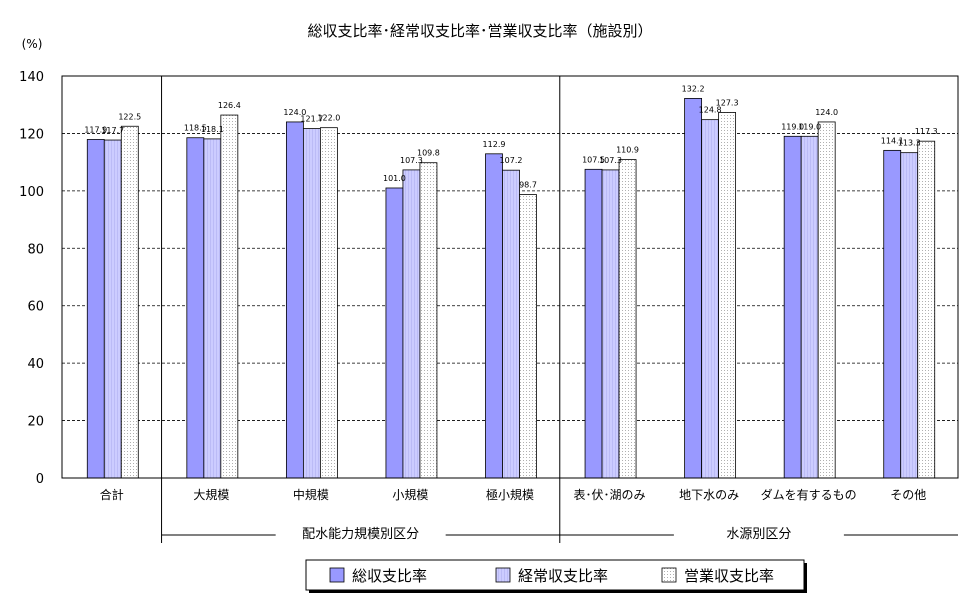  What do you see at coordinates (360, 534) in the screenshot?
I see `group-label: 配水能力規模別区分` at bounding box center [360, 534].